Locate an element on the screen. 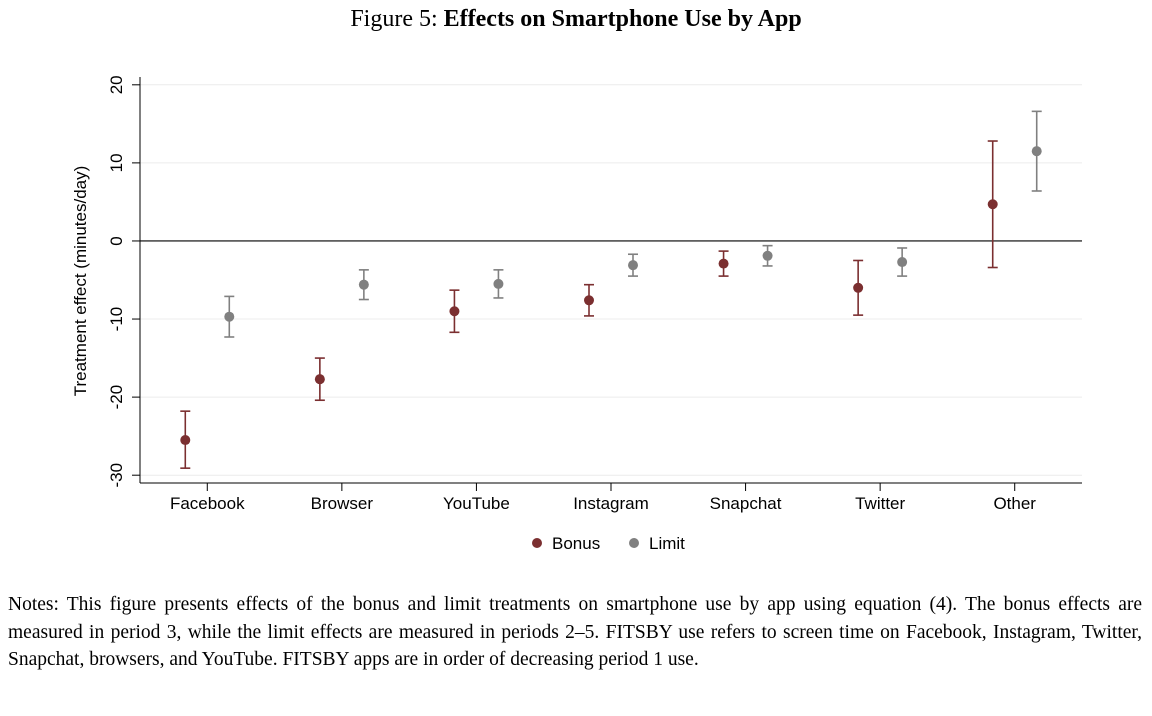  x-tick-label: Other is located at coordinates (1014, 503).